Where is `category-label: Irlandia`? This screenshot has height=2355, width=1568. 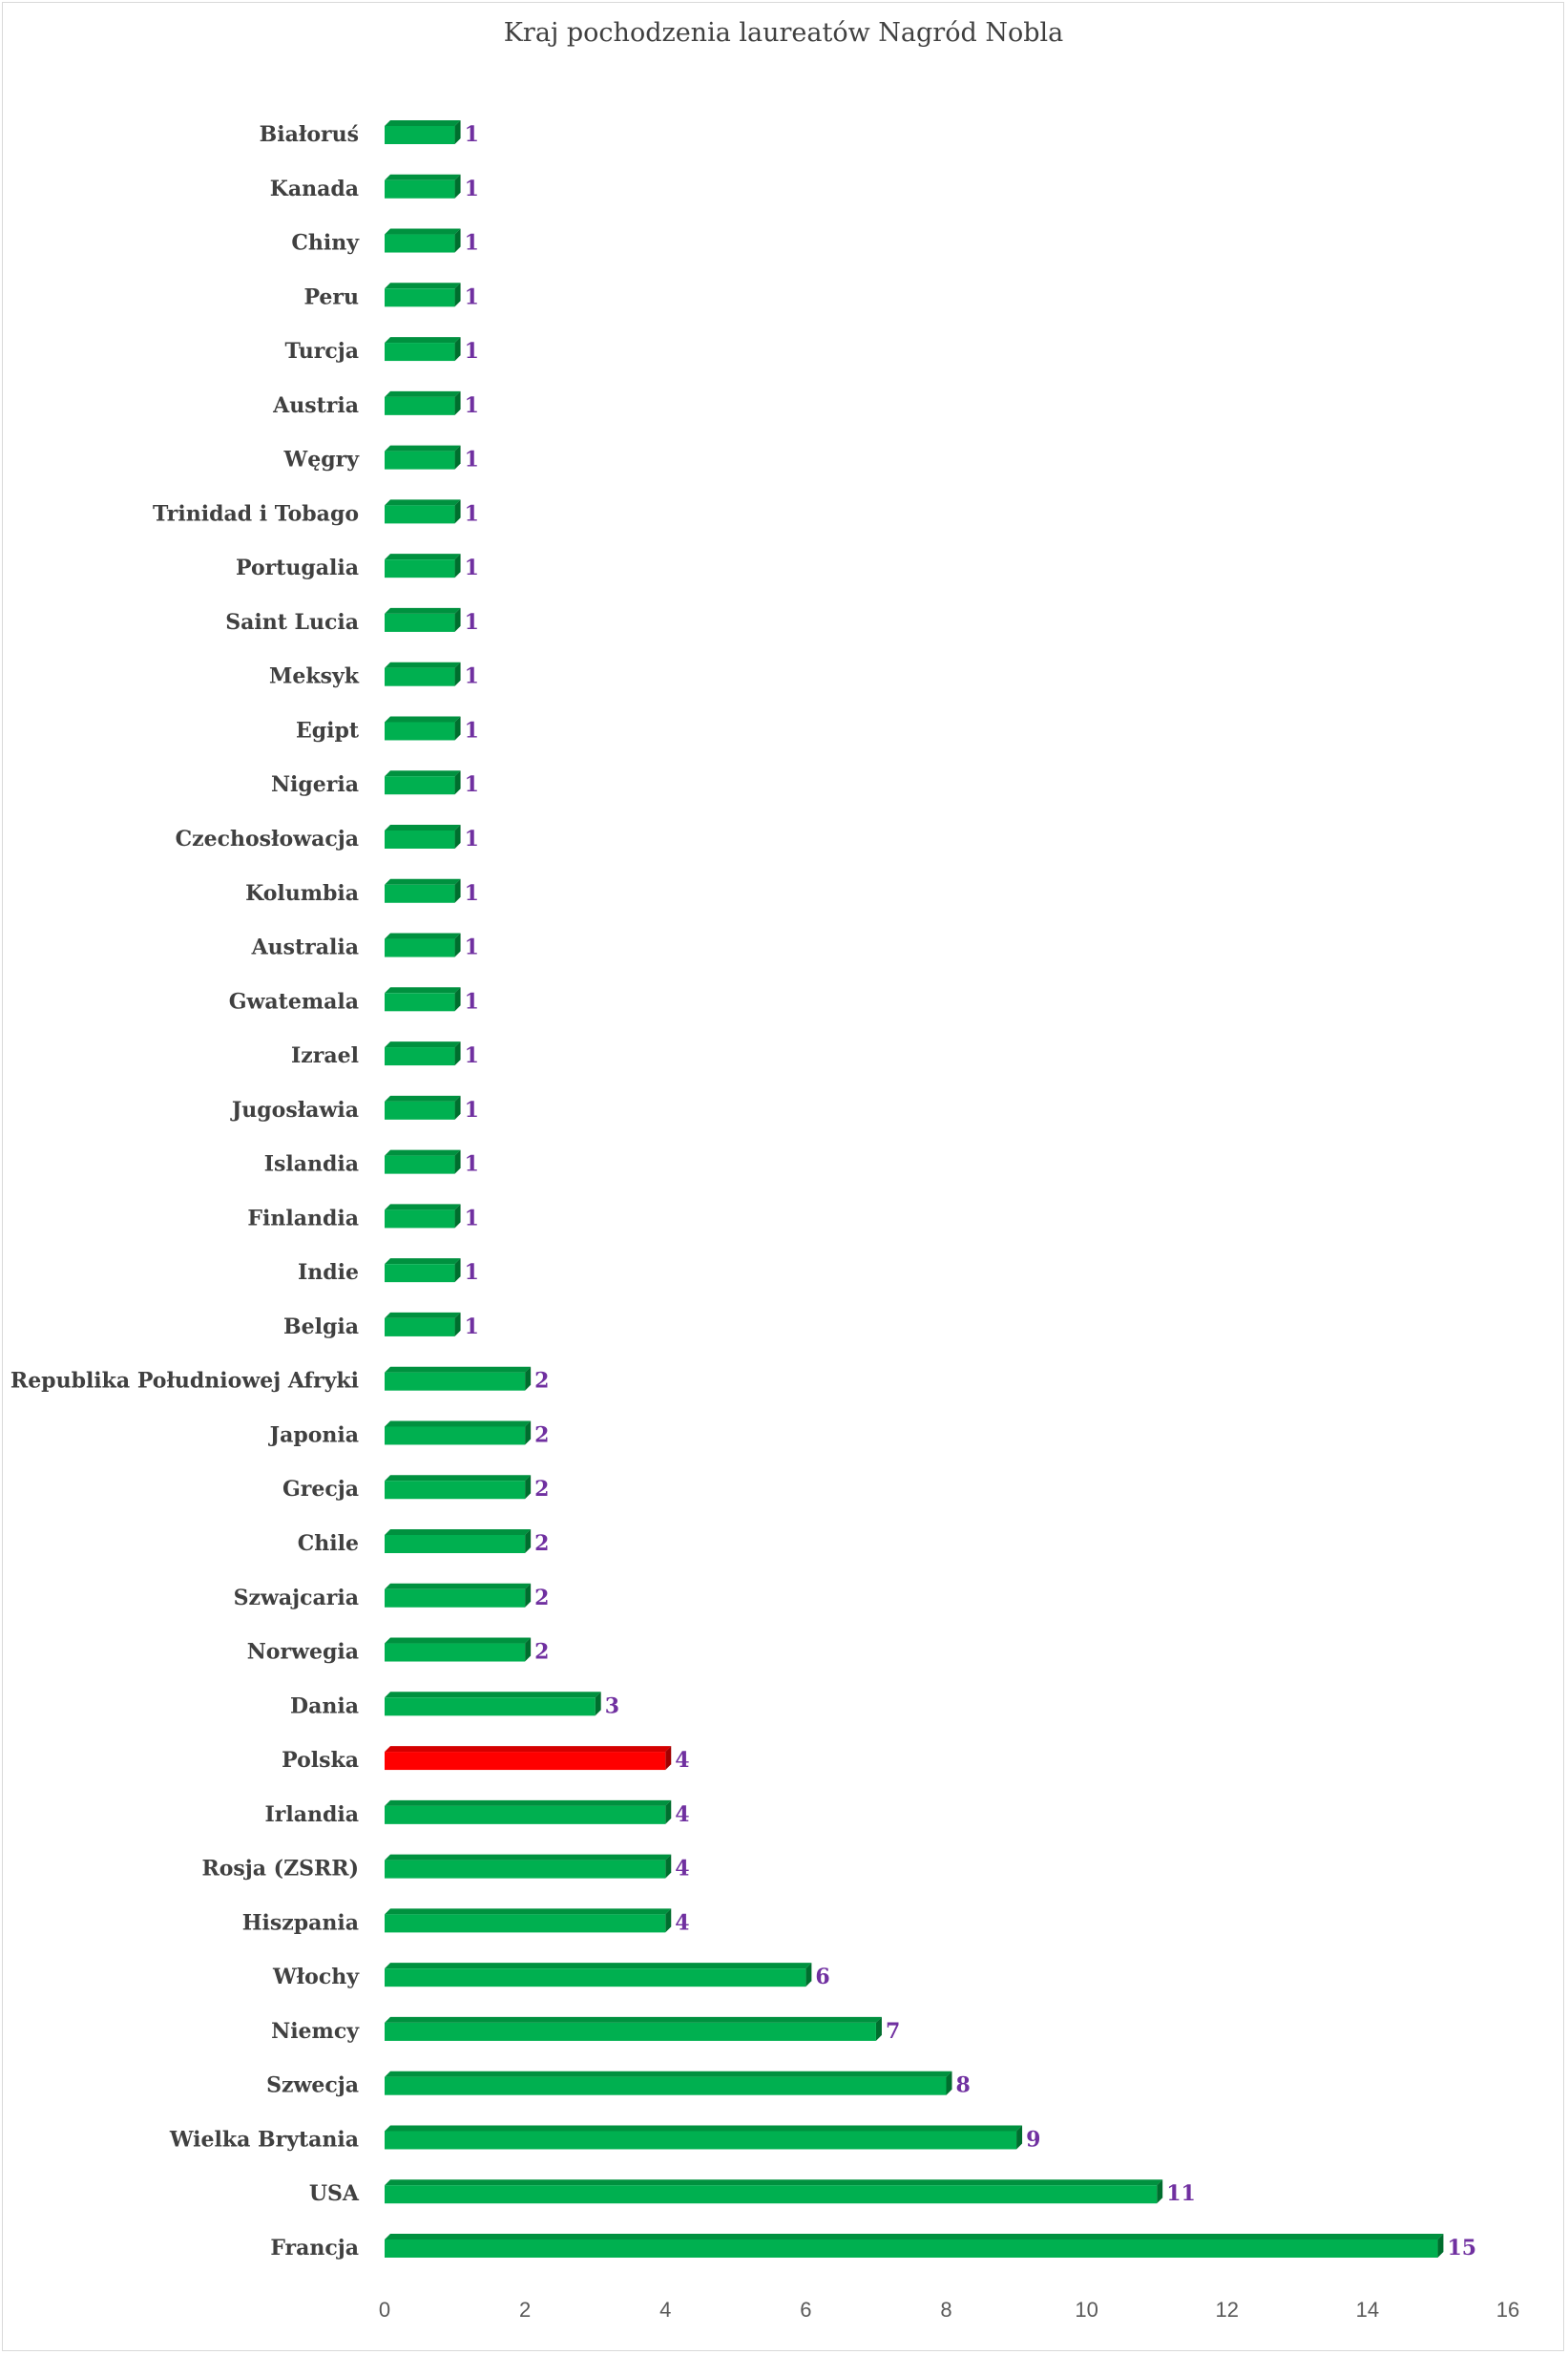
category-label: Irlandia is located at coordinates (312, 1814).